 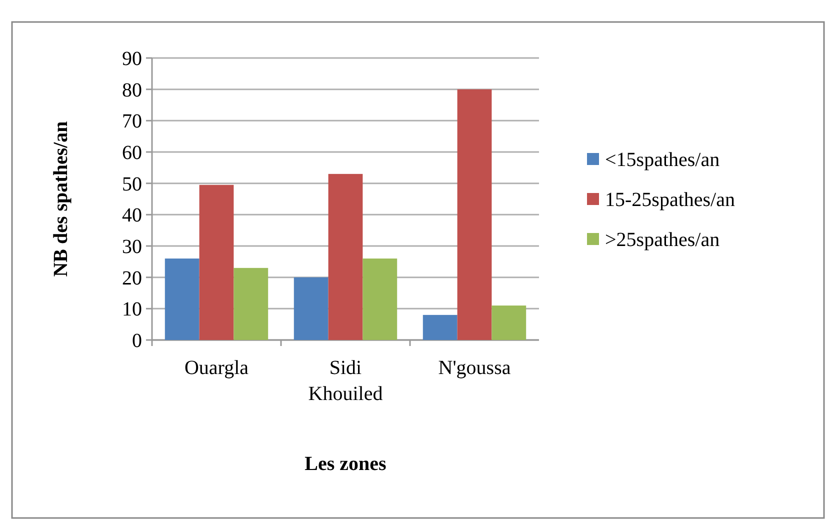 I want to click on x-axis-title: Les zones, so click(x=345, y=464).